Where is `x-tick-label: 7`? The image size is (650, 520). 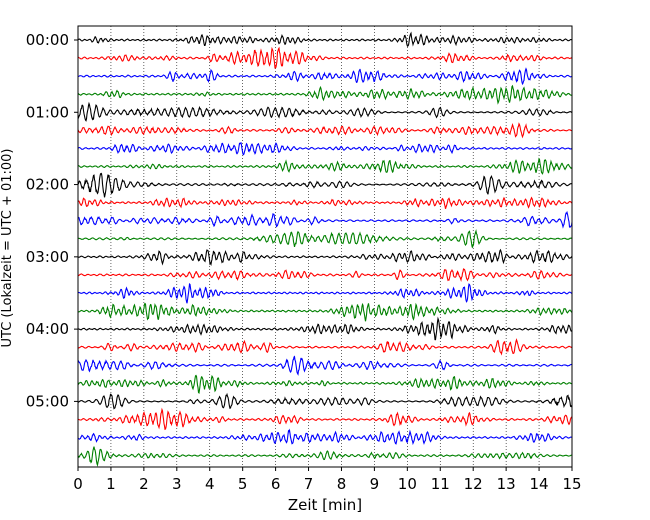 x-tick-label: 7 is located at coordinates (309, 484).